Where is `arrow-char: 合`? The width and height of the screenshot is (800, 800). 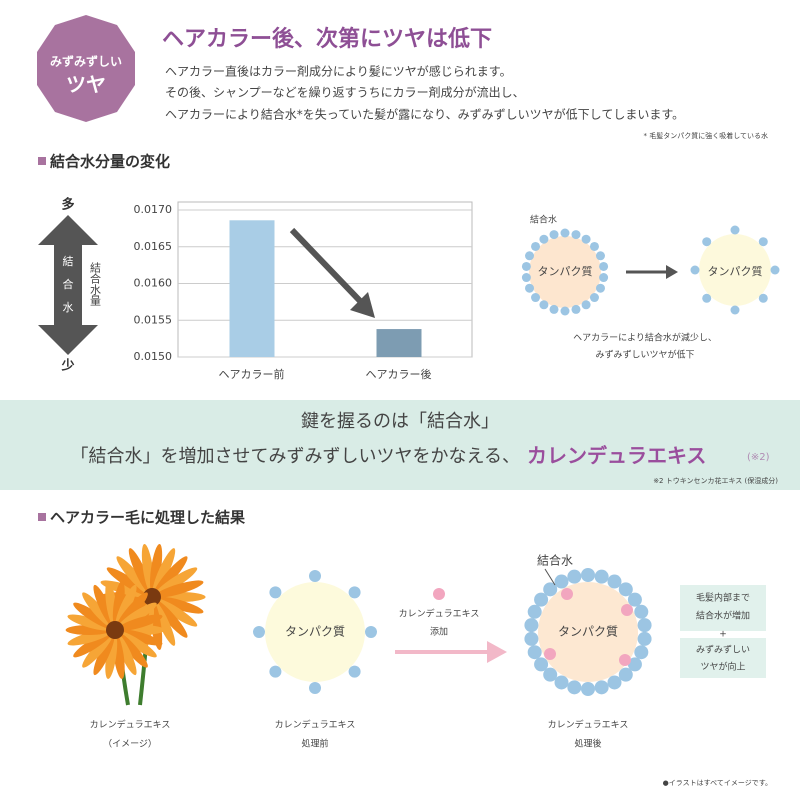 arrow-char: 合 is located at coordinates (68, 284).